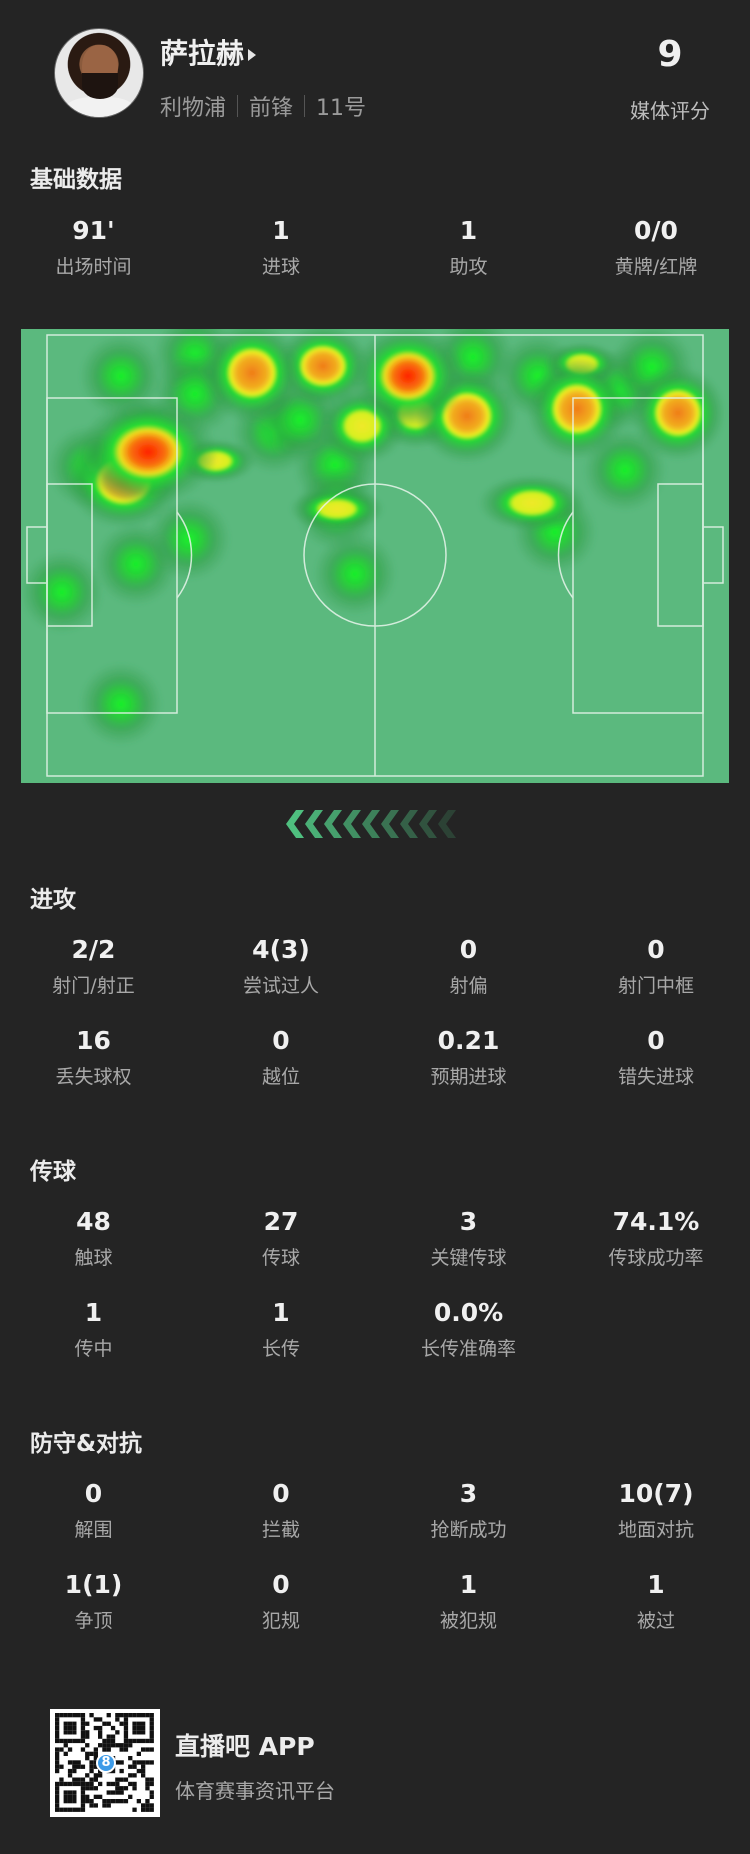 This screenshot has width=750, height=1854. Describe the element at coordinates (656, 247) in the screenshot. I see `stat-basic: 0/0 黄牌/红牌` at that location.